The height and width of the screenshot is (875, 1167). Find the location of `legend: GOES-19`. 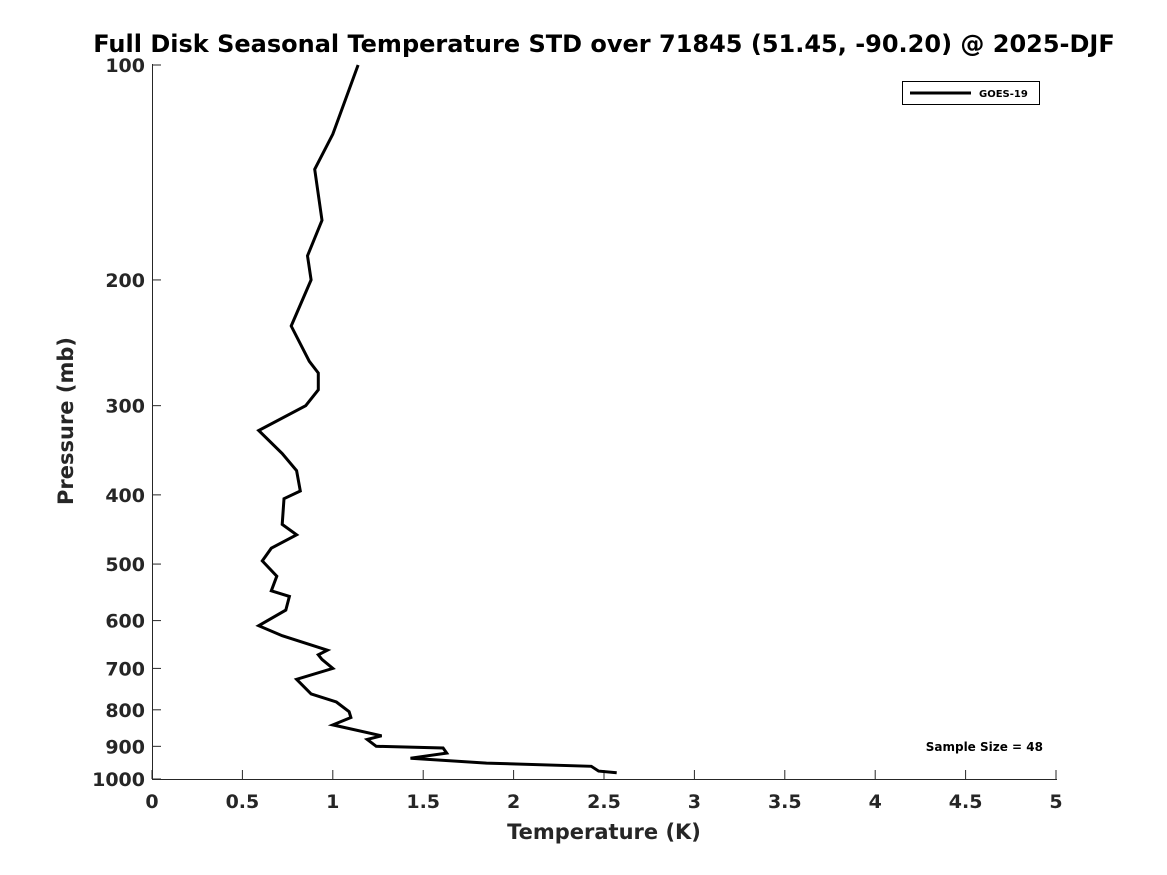

legend: GOES-19 is located at coordinates (971, 93).